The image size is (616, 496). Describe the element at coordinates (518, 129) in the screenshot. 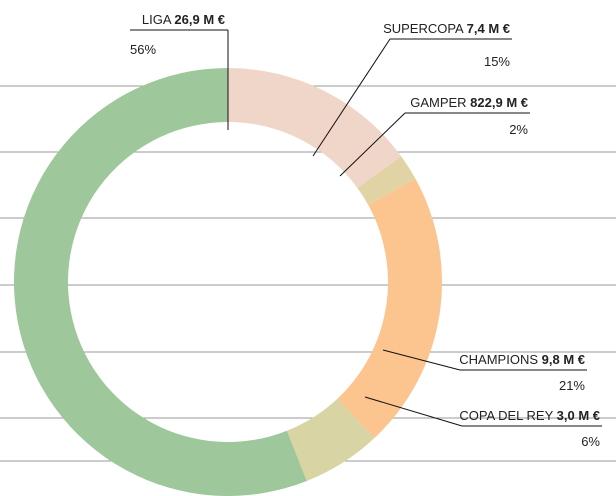

I see `percent-label: 2%` at that location.